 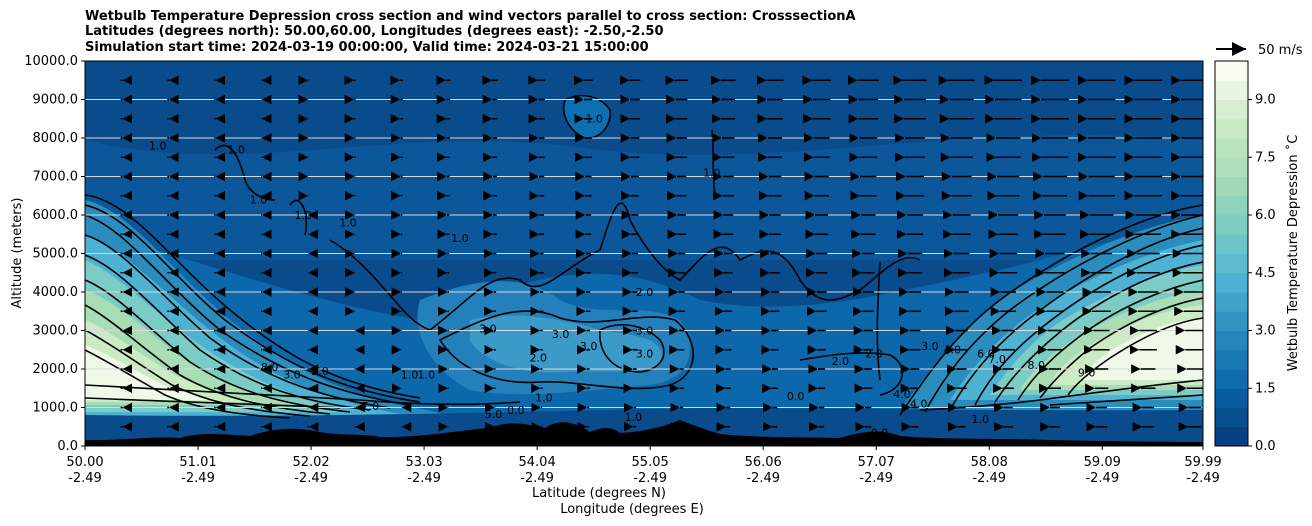 I want to click on x-tick-label-latitude: 57.07, so click(x=876, y=462).